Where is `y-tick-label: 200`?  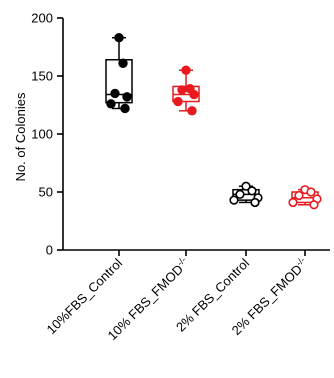
y-tick-label: 200 is located at coordinates (42, 18).